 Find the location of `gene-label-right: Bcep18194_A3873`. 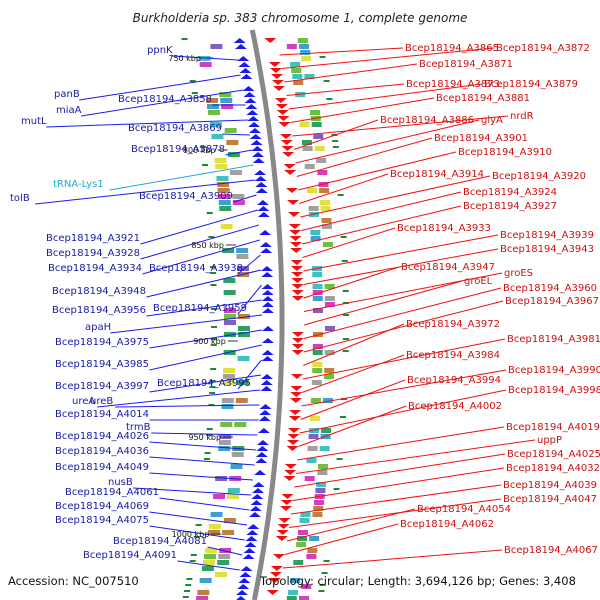

gene-label-right: Bcep18194_A3873 is located at coordinates (453, 84).